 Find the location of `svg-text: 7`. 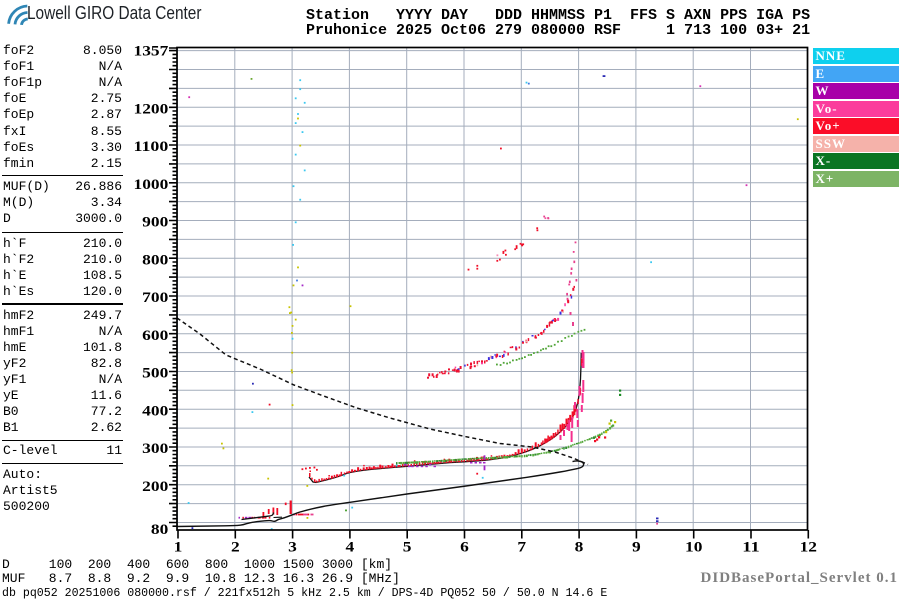

svg-text: 7 is located at coordinates (521, 548).